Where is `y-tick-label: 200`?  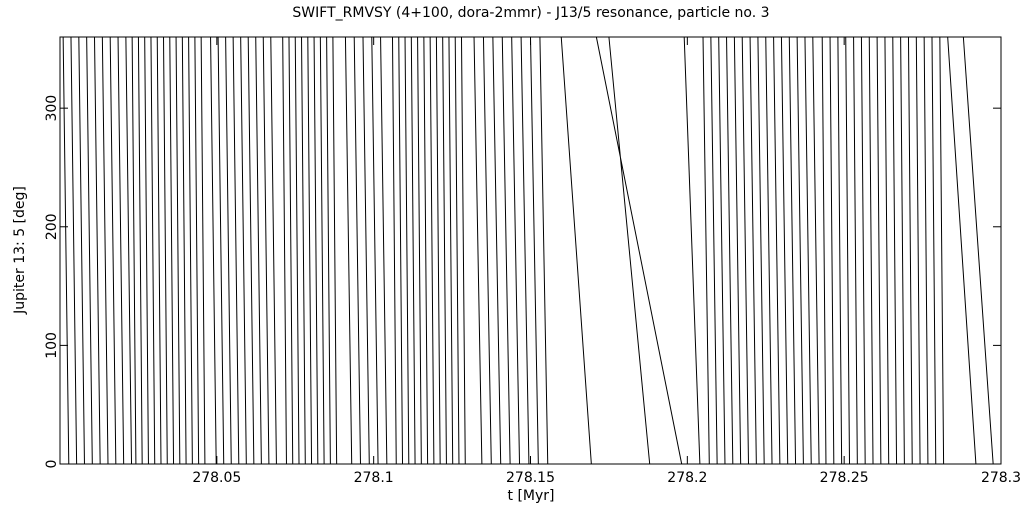 y-tick-label: 200 is located at coordinates (52, 226).